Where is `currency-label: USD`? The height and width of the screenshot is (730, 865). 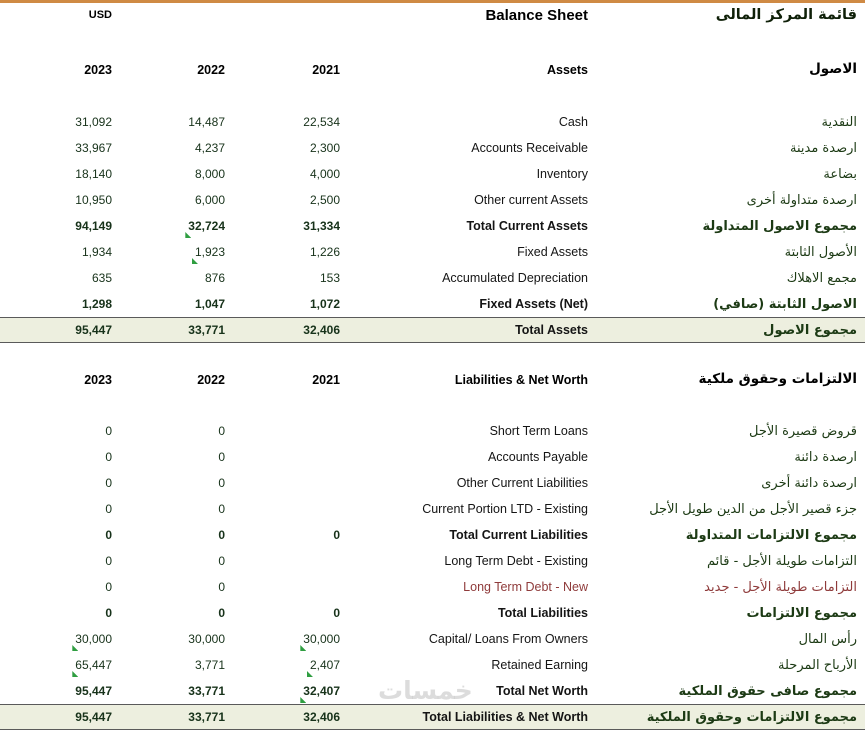
currency-label: USD is located at coordinates (100, 14).